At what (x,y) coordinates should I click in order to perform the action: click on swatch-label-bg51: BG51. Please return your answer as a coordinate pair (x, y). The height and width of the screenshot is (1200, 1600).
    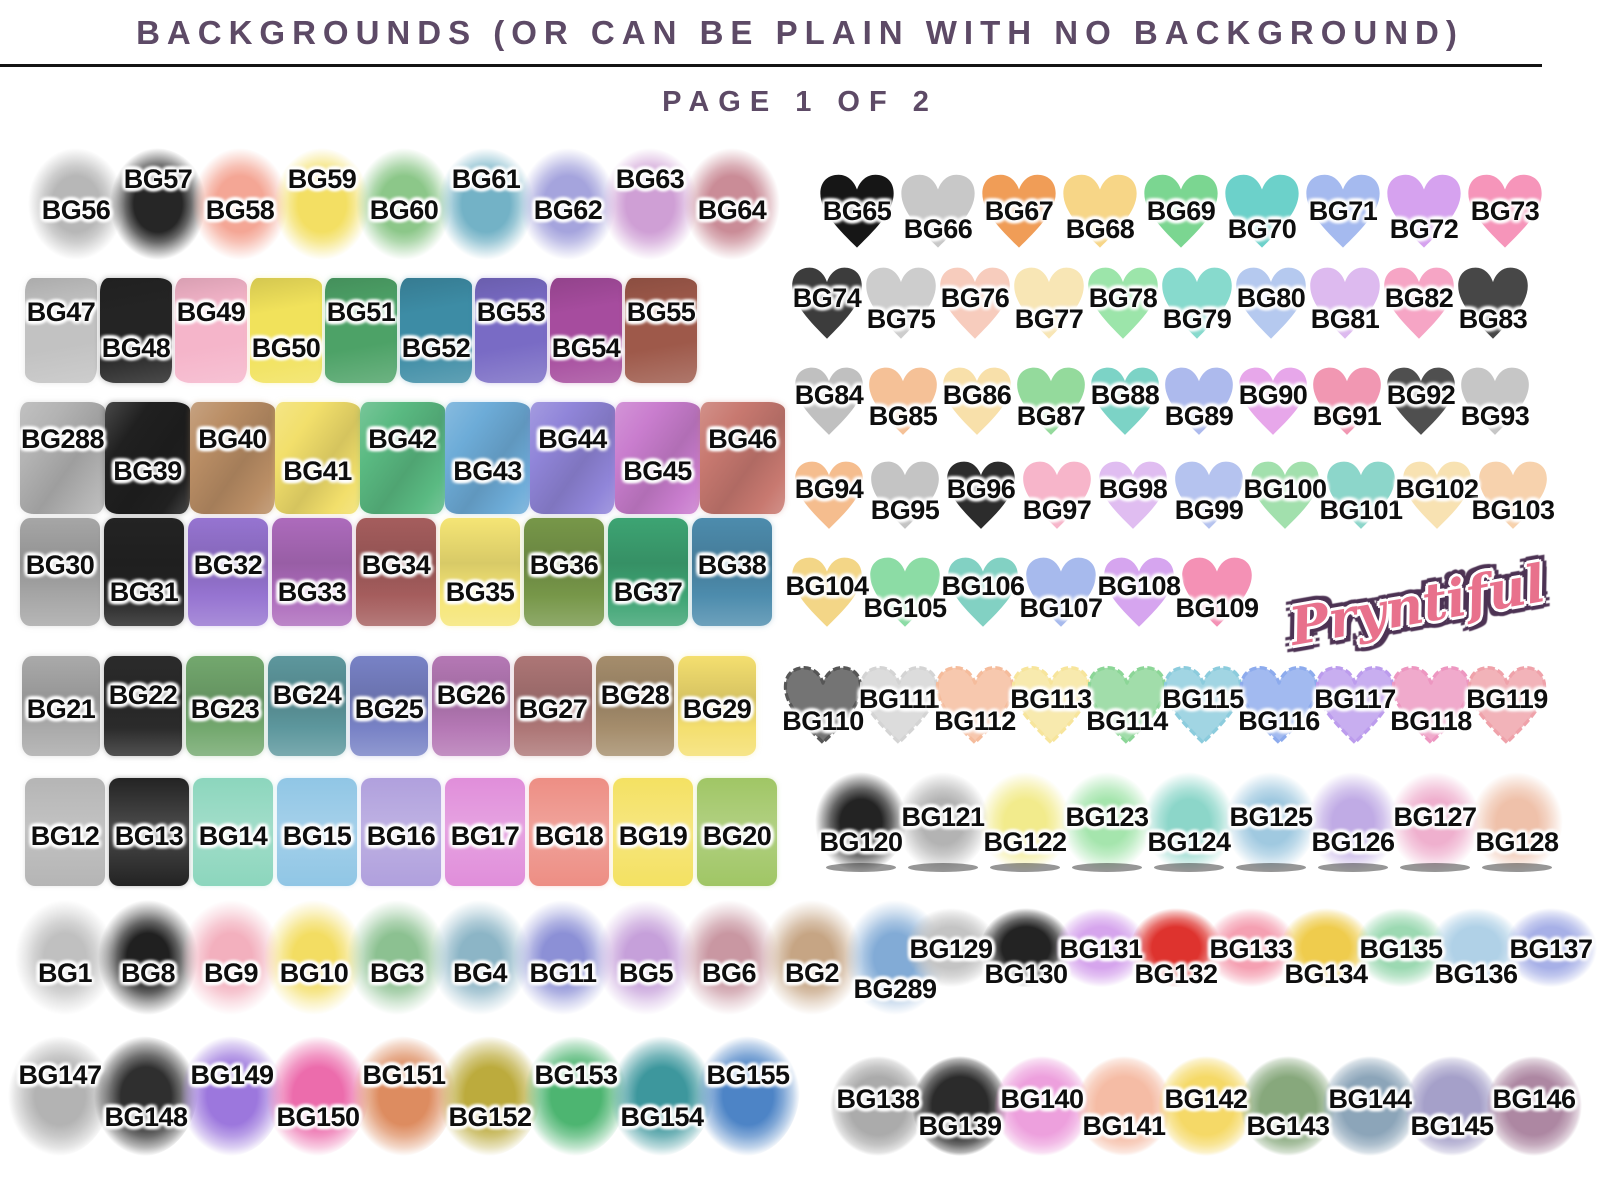
    Looking at the image, I should click on (361, 311).